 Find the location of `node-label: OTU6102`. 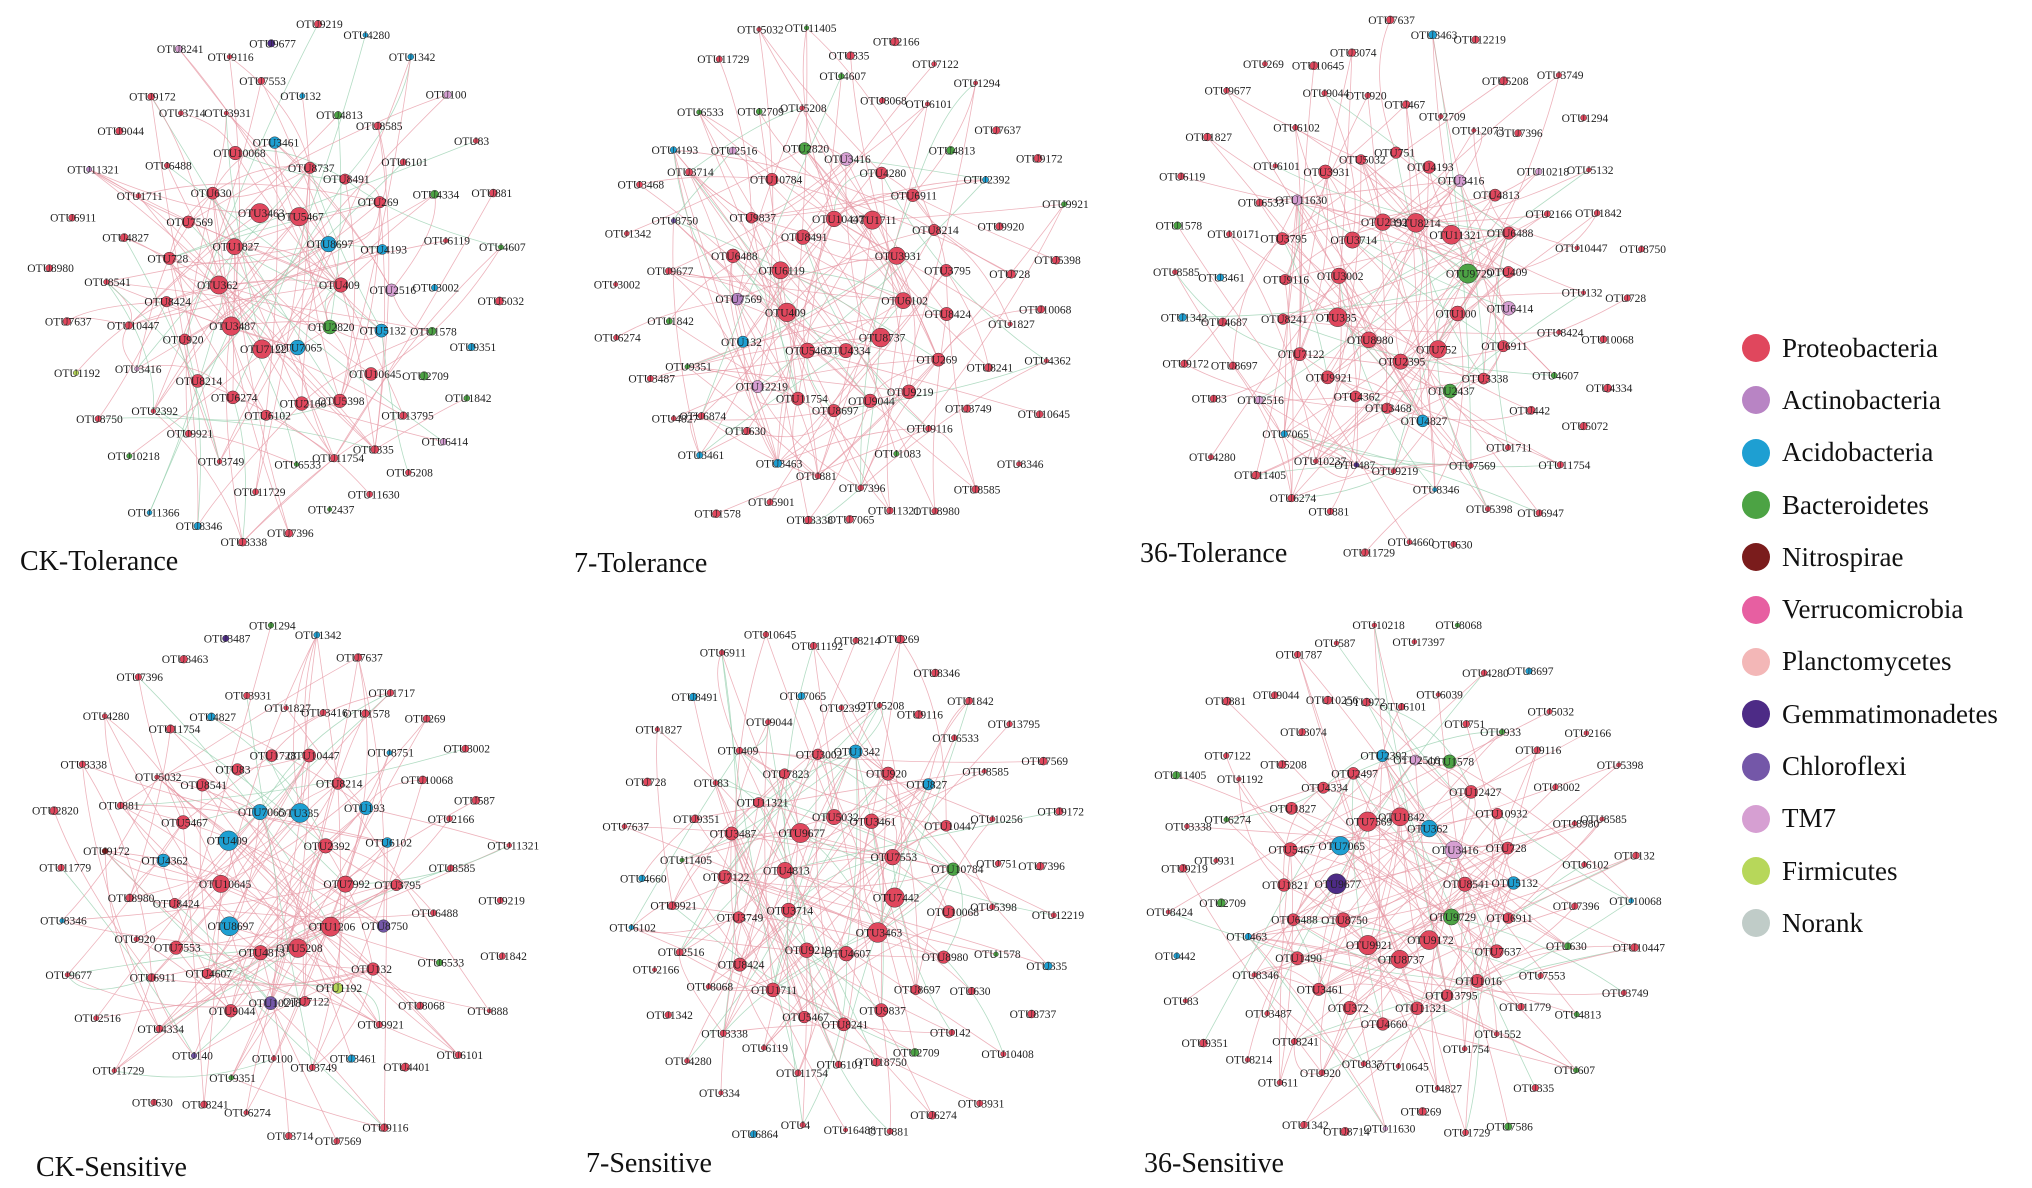

node-label: OTU6102 is located at coordinates (904, 302).